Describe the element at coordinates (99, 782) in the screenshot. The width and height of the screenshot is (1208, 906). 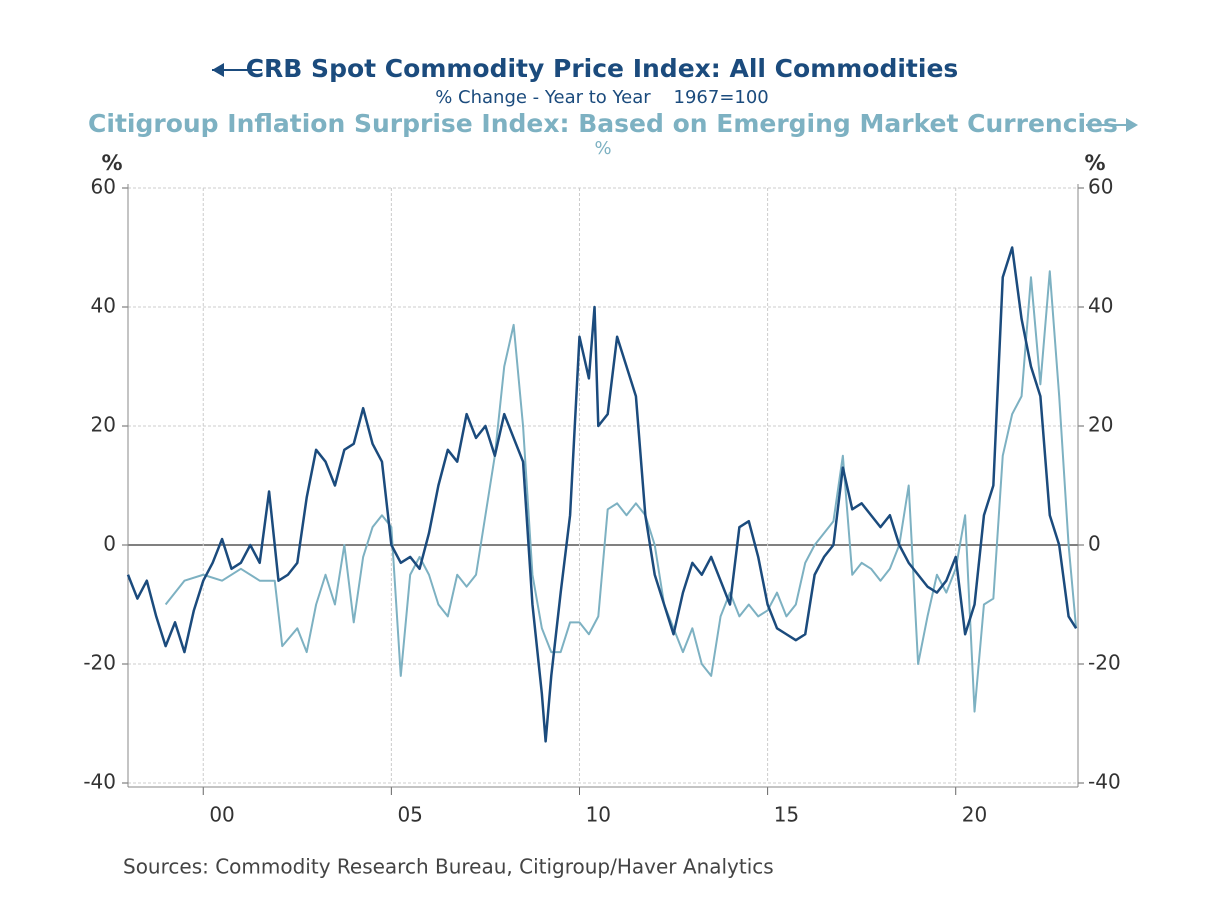
I see `y-tick-label: -40` at that location.